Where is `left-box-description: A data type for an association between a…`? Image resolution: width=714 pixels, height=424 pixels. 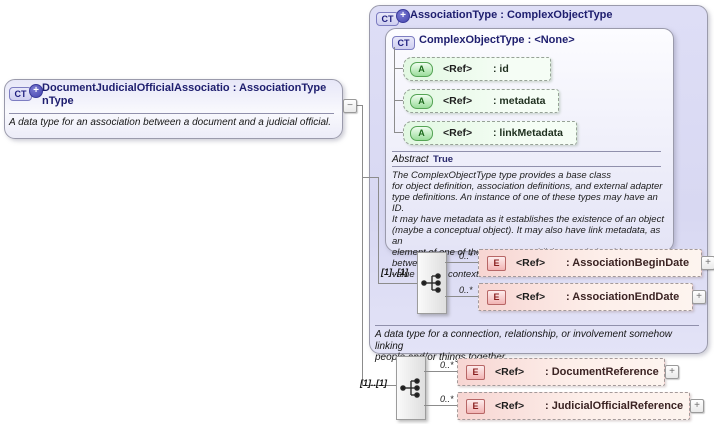 left-box-description: A data type for an association between a… is located at coordinates (170, 122).